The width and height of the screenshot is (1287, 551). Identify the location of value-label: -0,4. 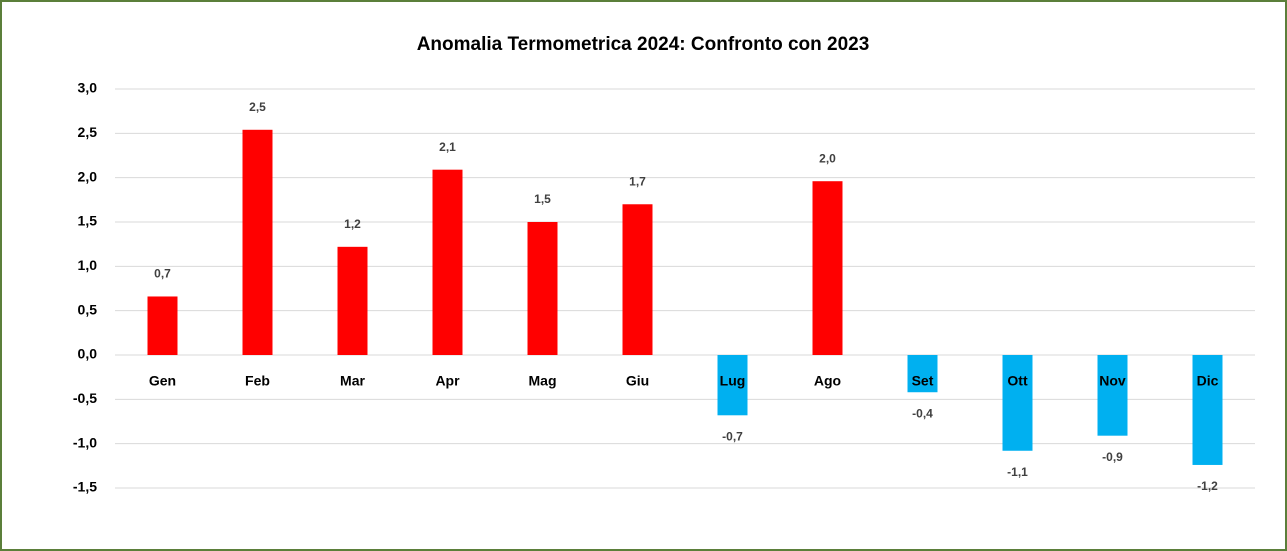
(922, 413).